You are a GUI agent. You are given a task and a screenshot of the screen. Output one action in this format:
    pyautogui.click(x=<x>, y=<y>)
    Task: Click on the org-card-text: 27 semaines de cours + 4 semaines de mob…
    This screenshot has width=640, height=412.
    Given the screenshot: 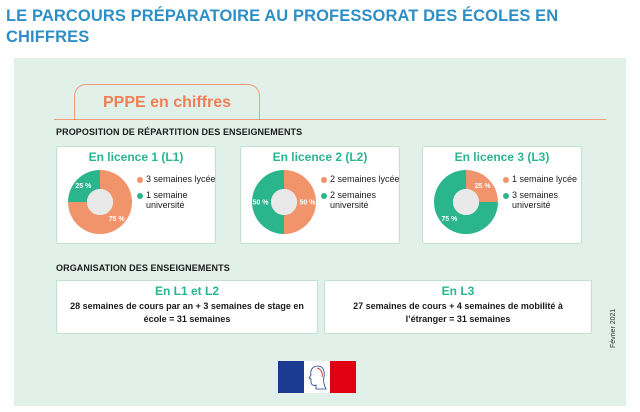 What is the action you would take?
    pyautogui.click(x=458, y=312)
    